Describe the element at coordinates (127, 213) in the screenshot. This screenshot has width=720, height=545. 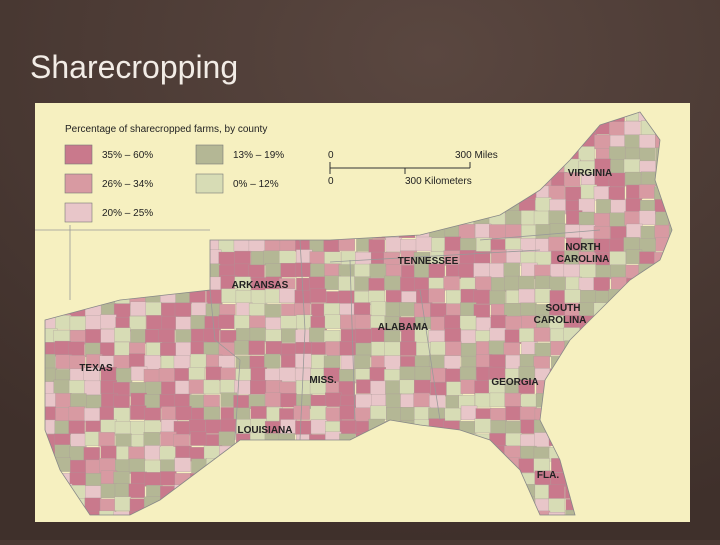
I see `legend-label: 20% – 25%` at that location.